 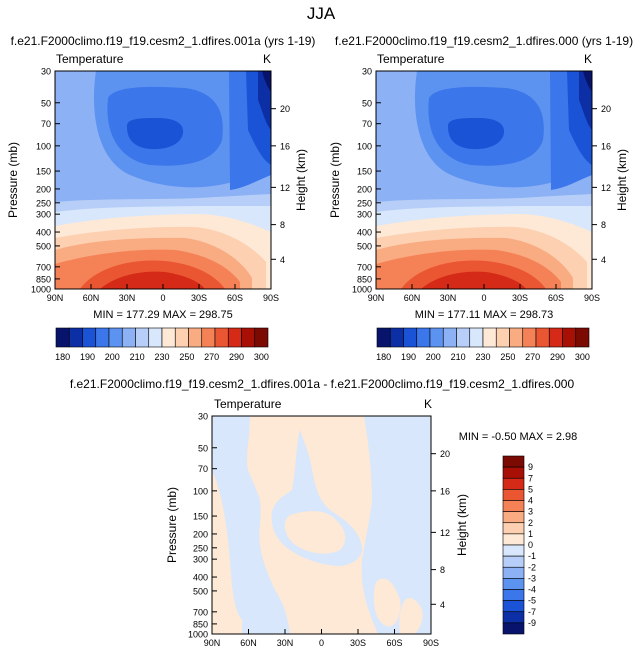 I want to click on panel-3-y-axis-title: Pressure (mb), so click(x=172, y=525).